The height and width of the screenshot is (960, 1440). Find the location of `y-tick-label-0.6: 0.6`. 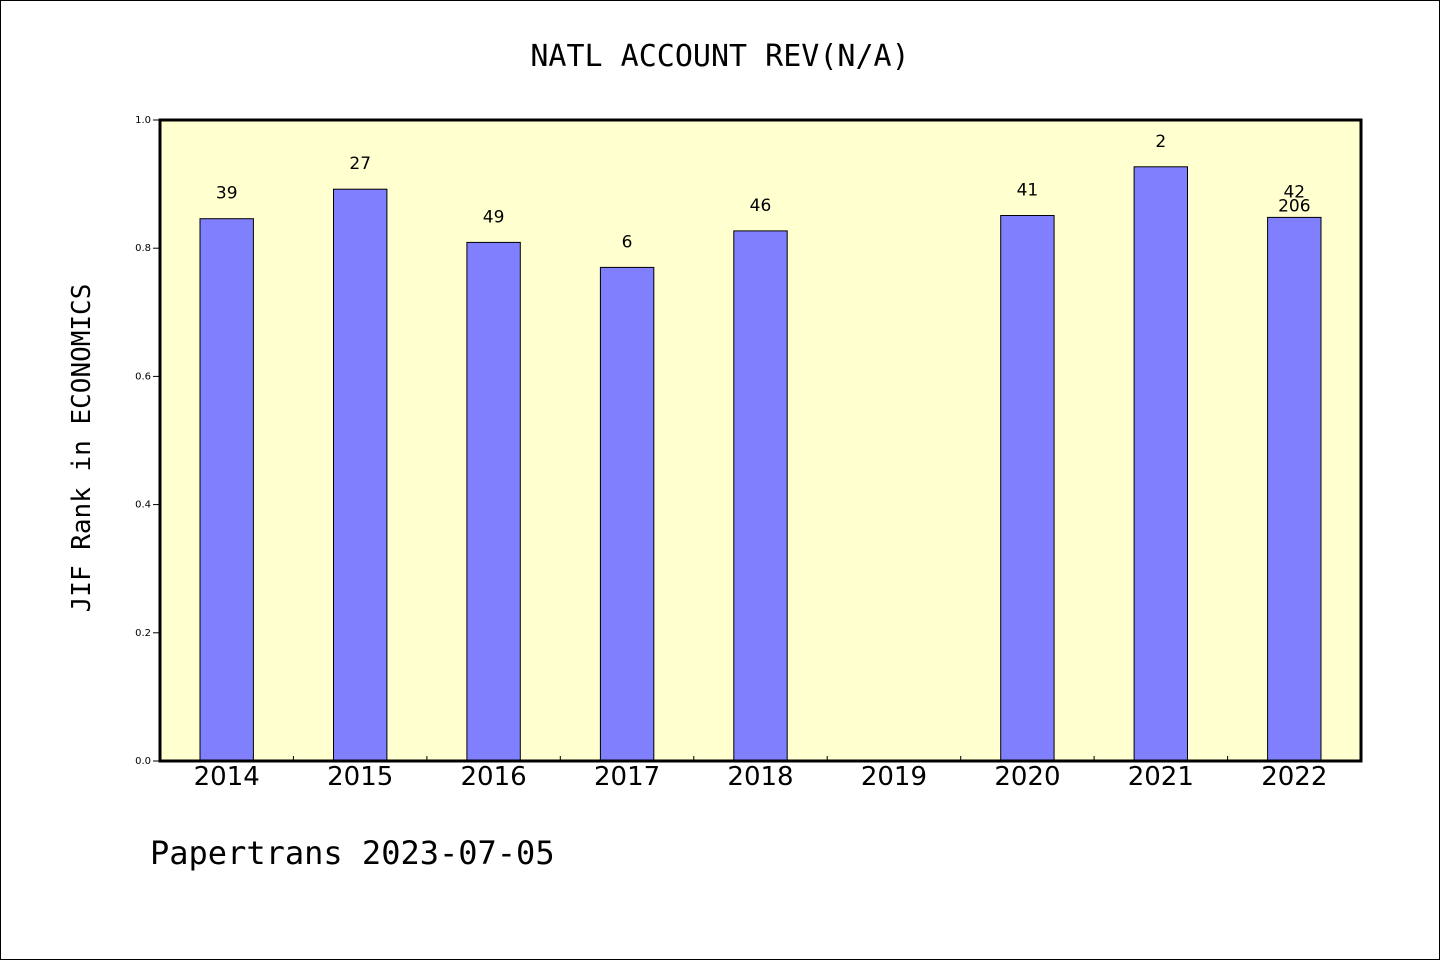

y-tick-label-0.6: 0.6 is located at coordinates (143, 376).